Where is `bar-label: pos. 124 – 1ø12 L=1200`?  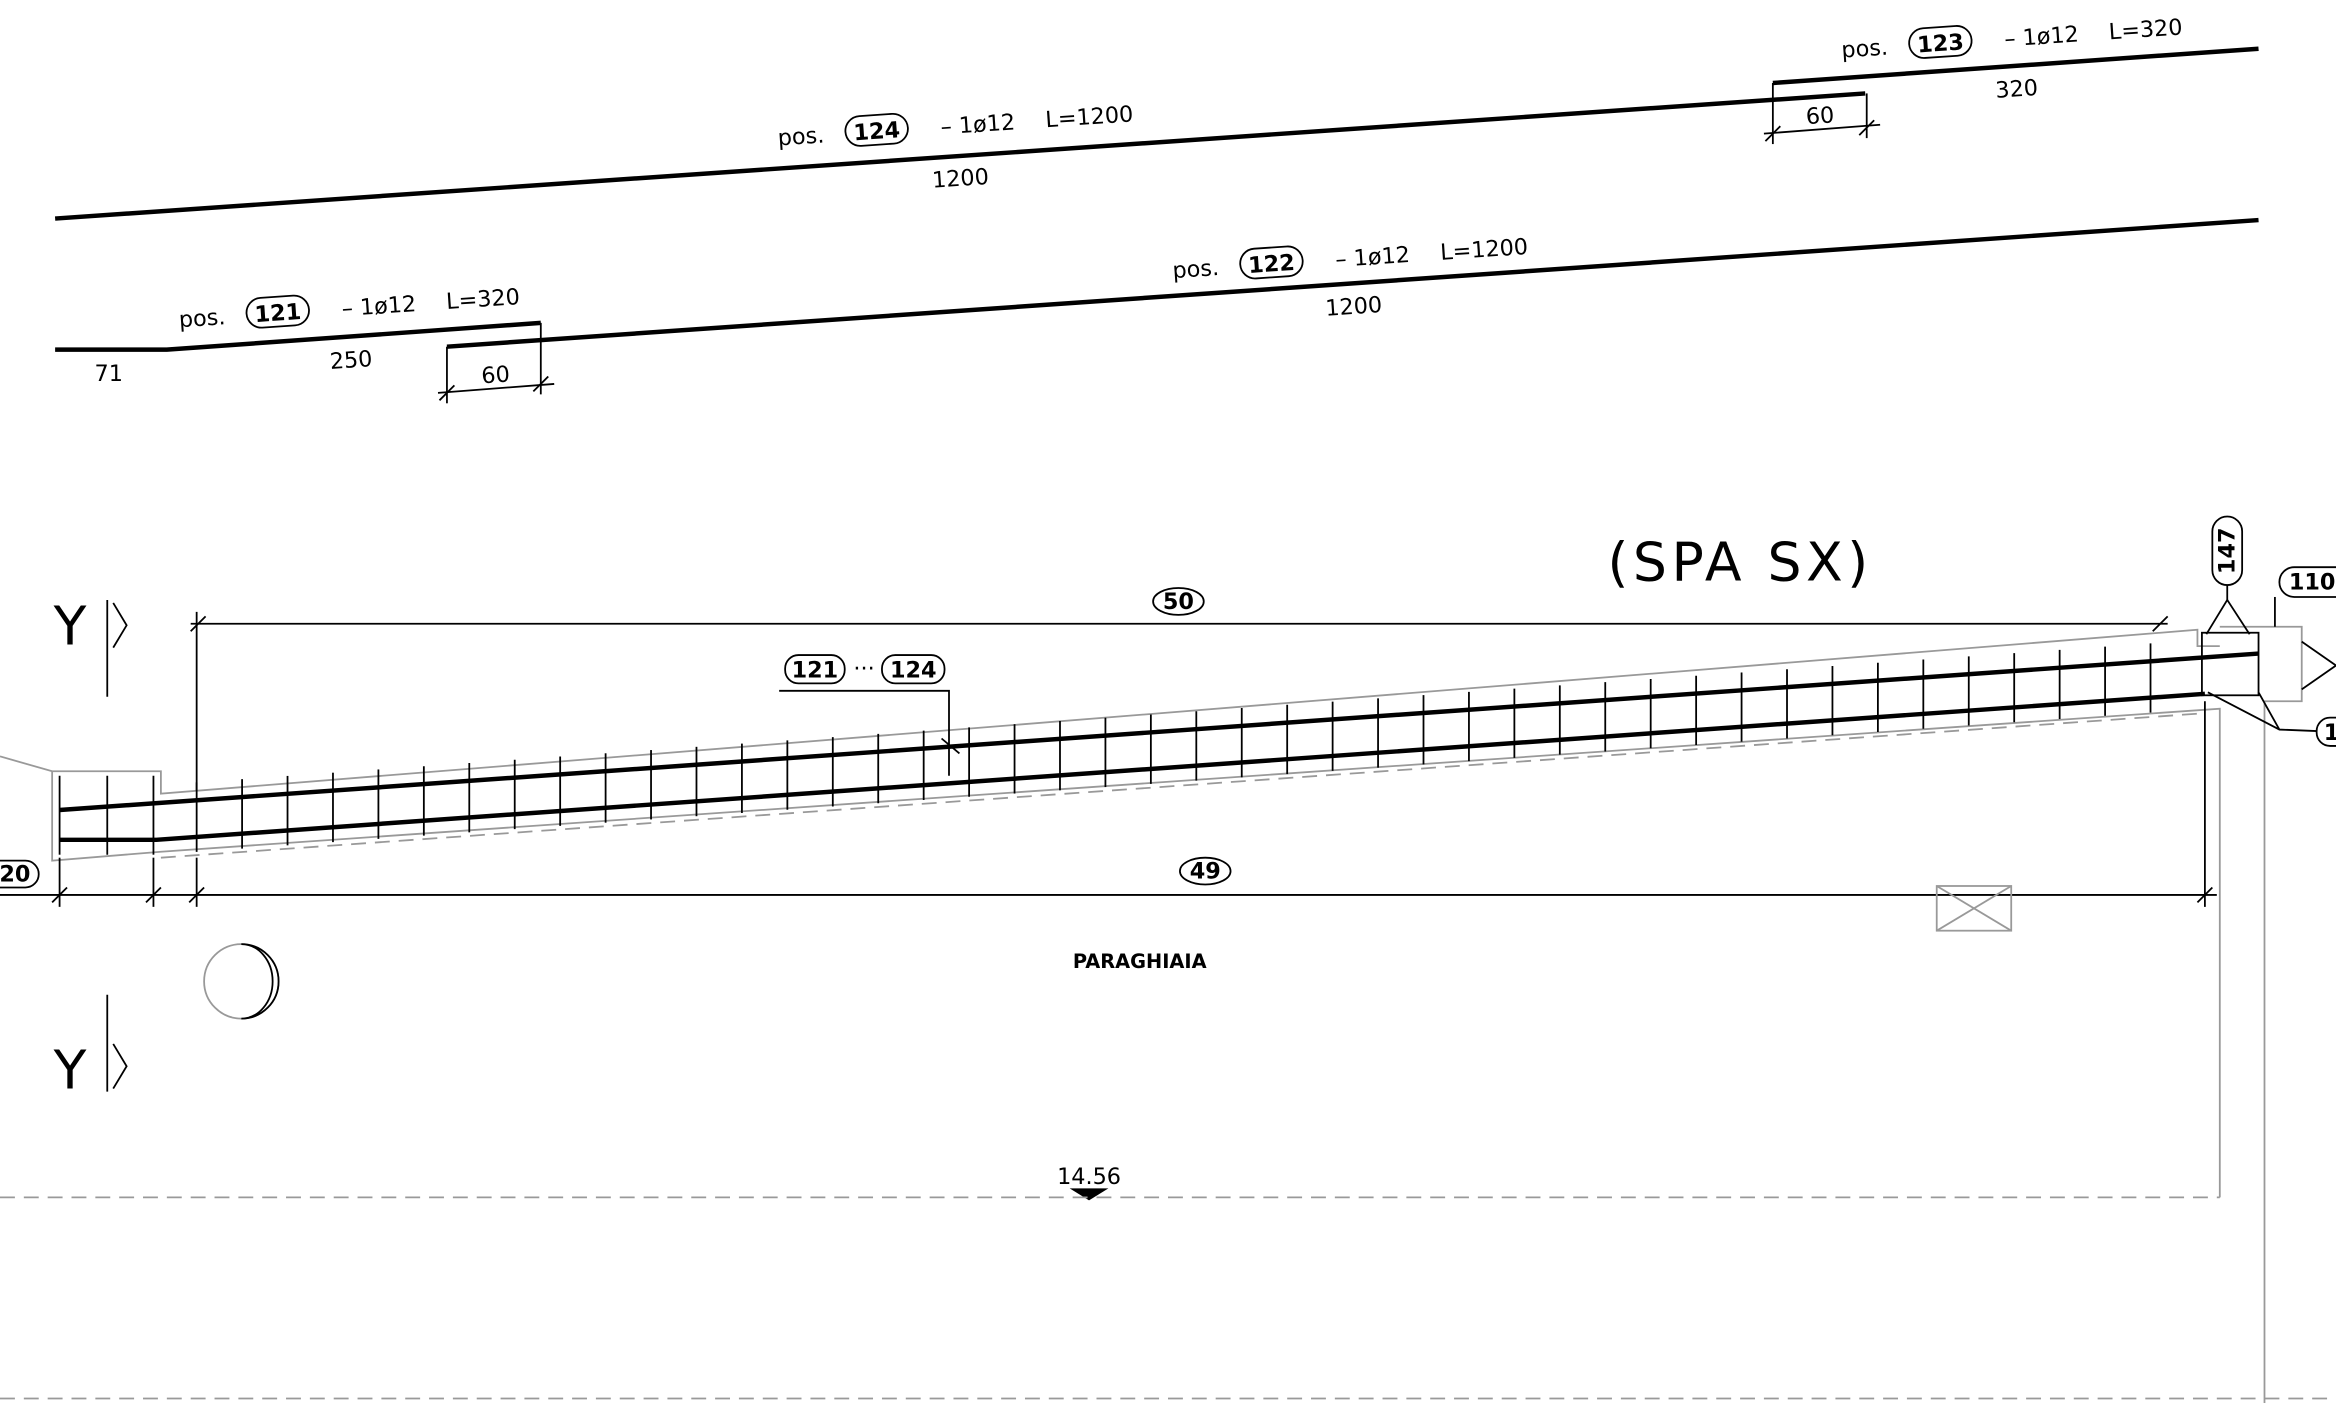 bar-label: pos. 124 – 1ø12 L=1200 is located at coordinates (956, 126).